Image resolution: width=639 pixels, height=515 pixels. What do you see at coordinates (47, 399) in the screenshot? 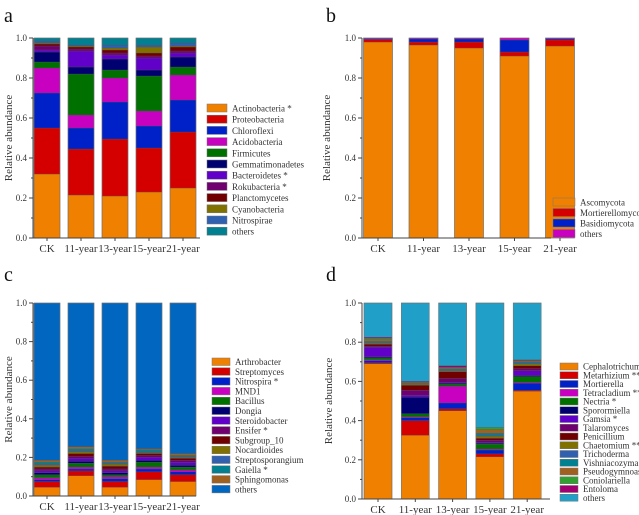
I see `bar-stack-CK` at bounding box center [47, 399].